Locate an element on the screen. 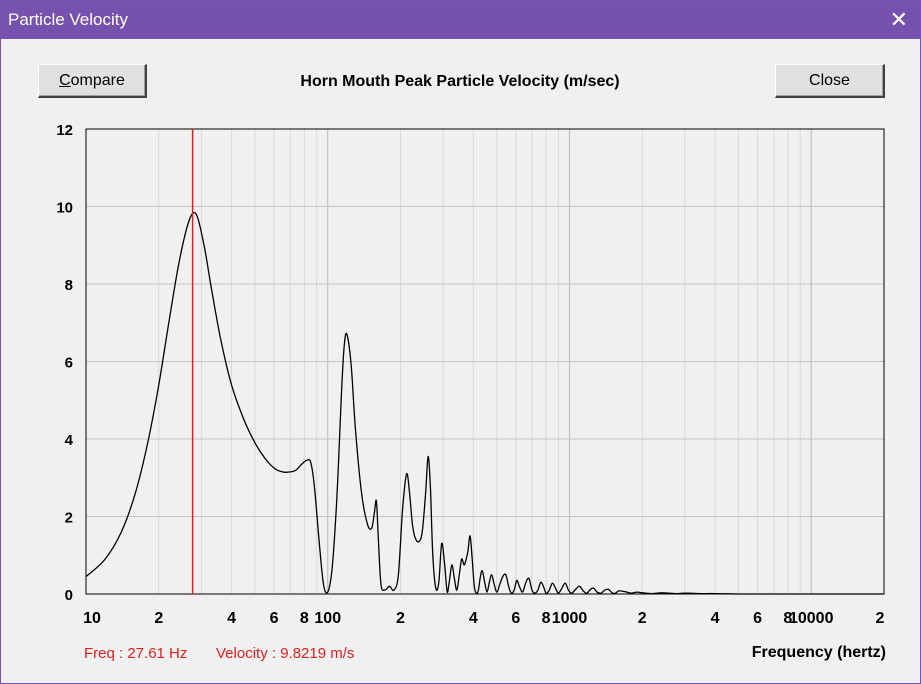 The width and height of the screenshot is (921, 684). frequency-readout: Freq : 27.61 Hz is located at coordinates (136, 653).